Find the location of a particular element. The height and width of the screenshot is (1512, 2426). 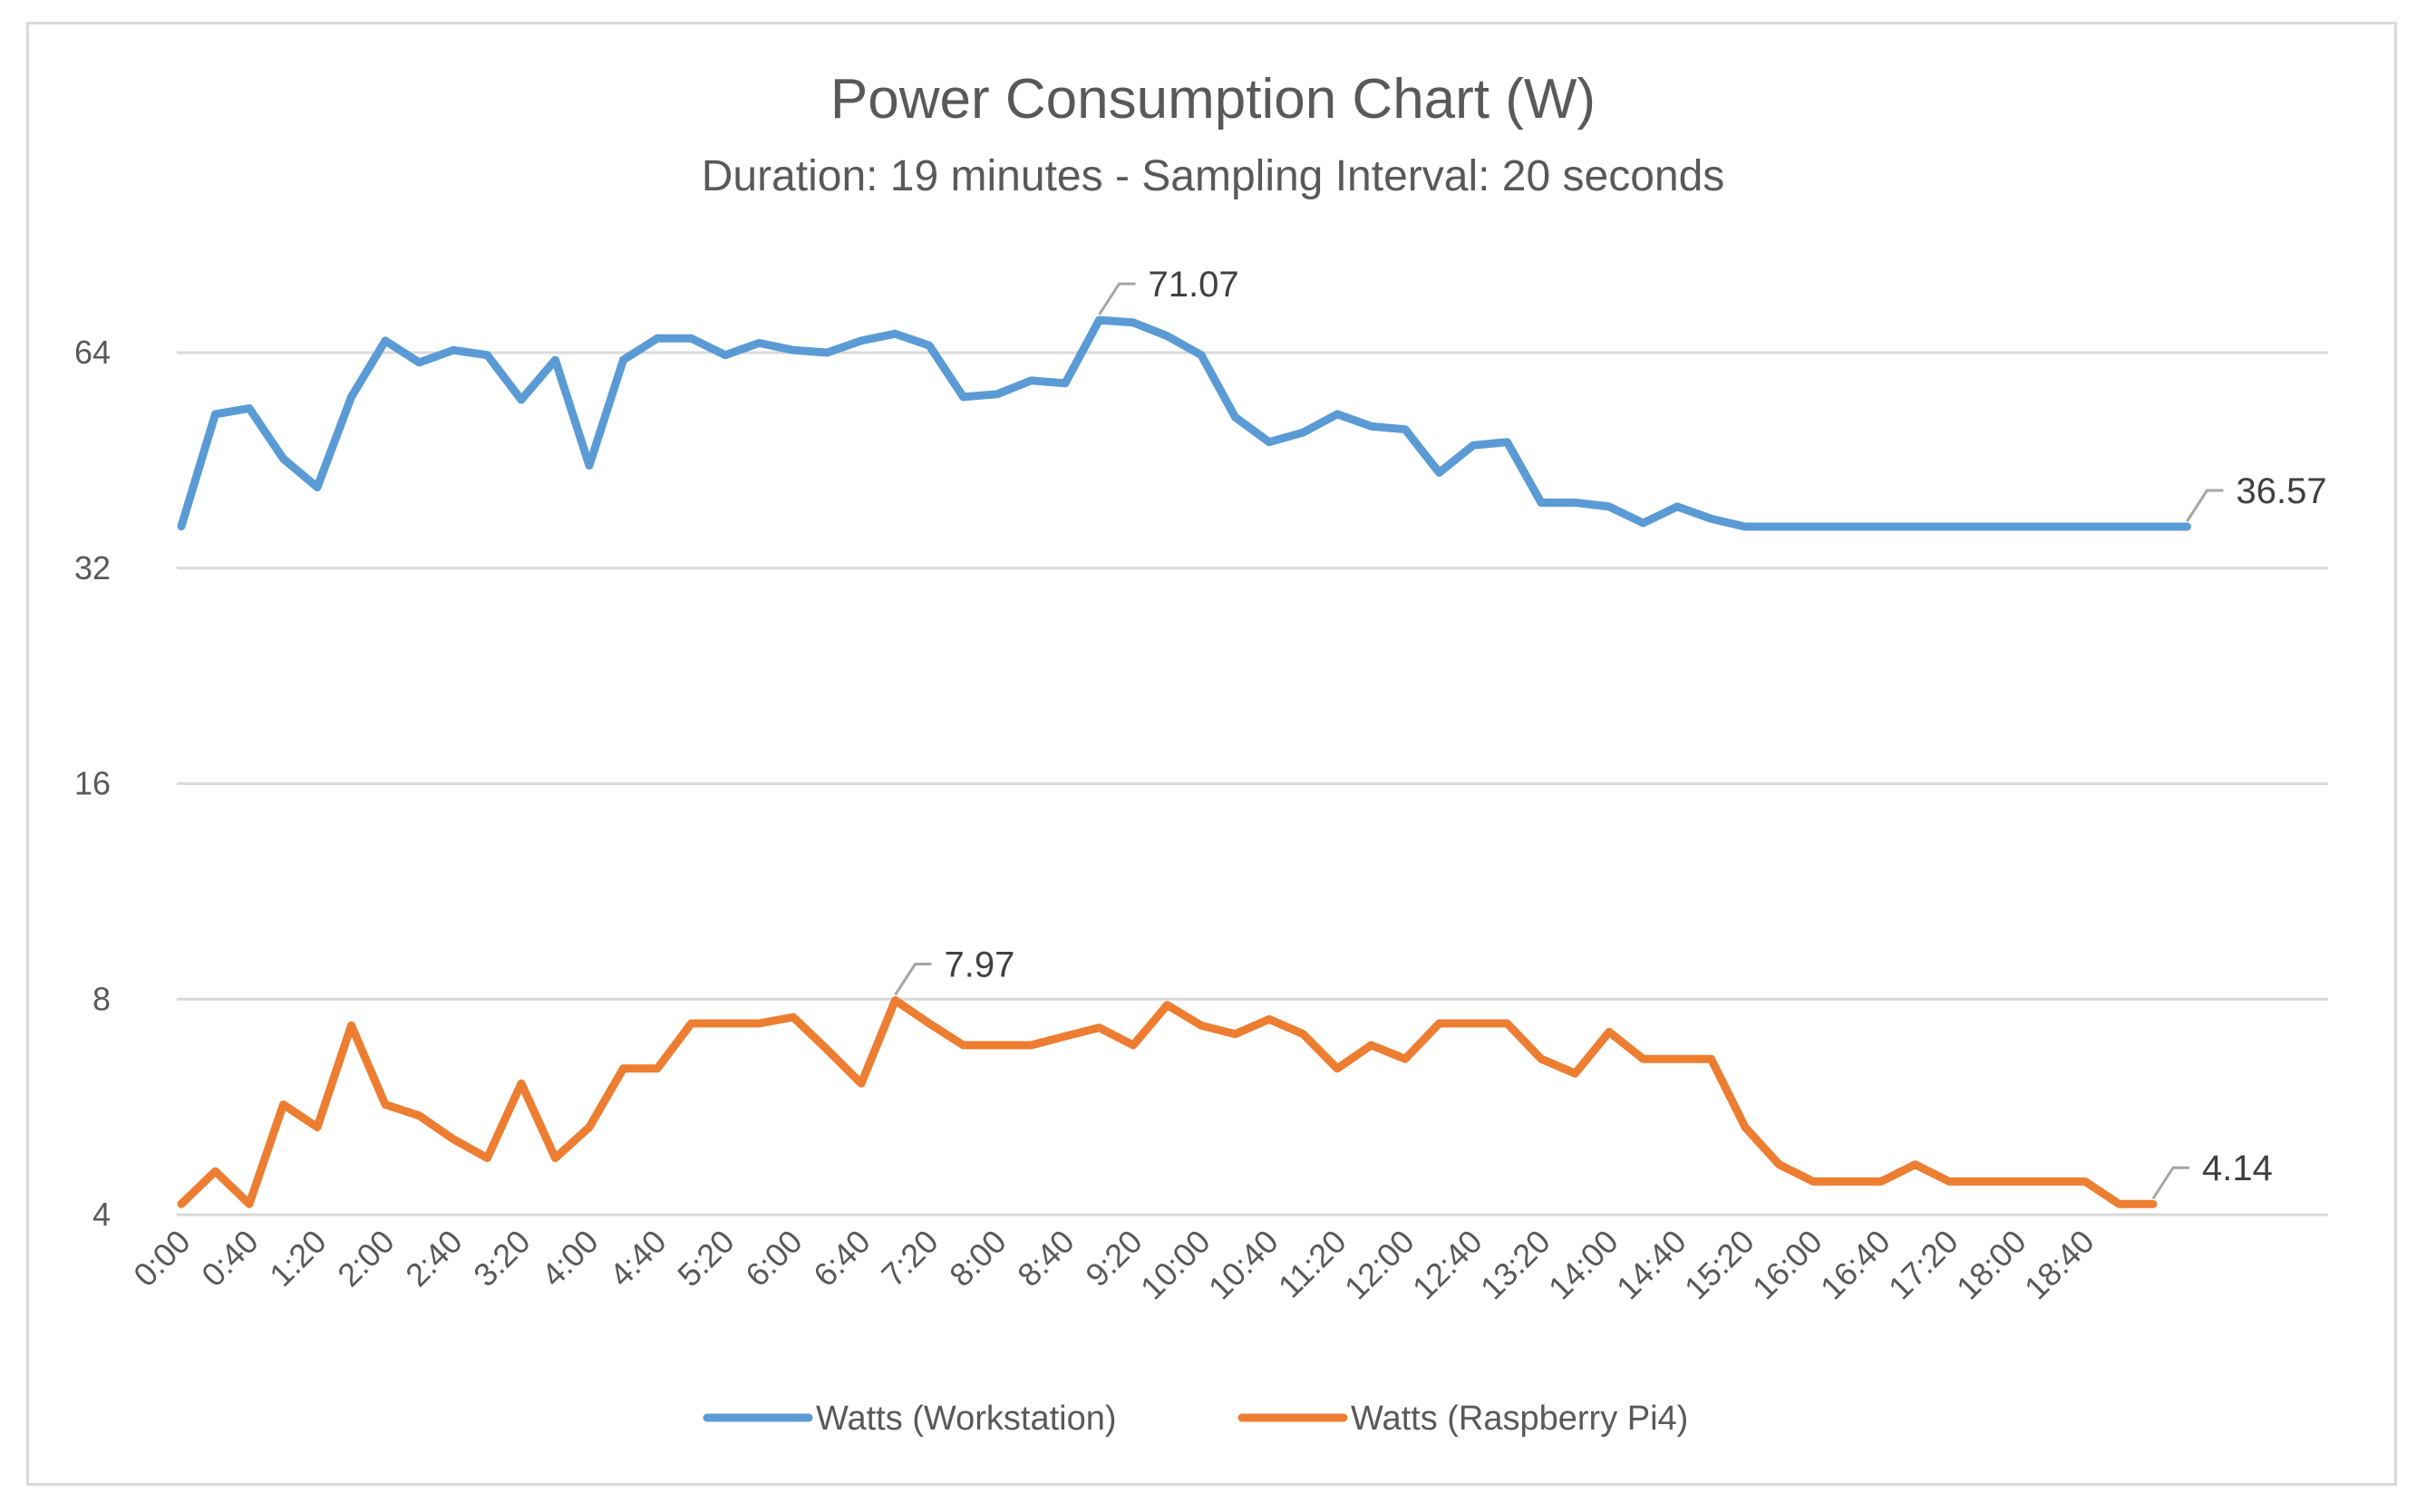

x-tick-label: 18:40 is located at coordinates (2059, 1265).